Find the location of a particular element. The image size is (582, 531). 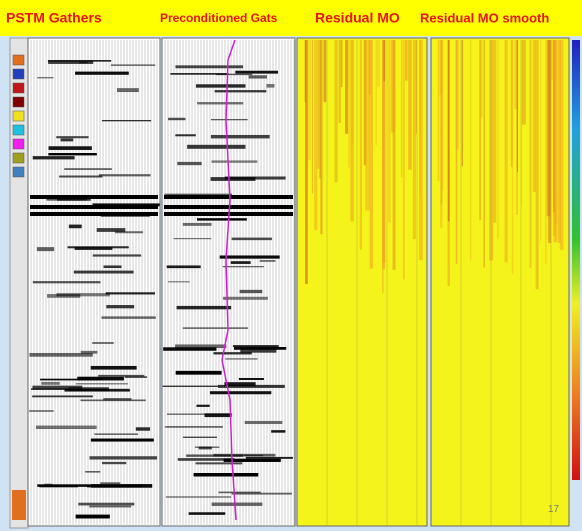

panel-title: PSTM Gathers is located at coordinates (54, 18).